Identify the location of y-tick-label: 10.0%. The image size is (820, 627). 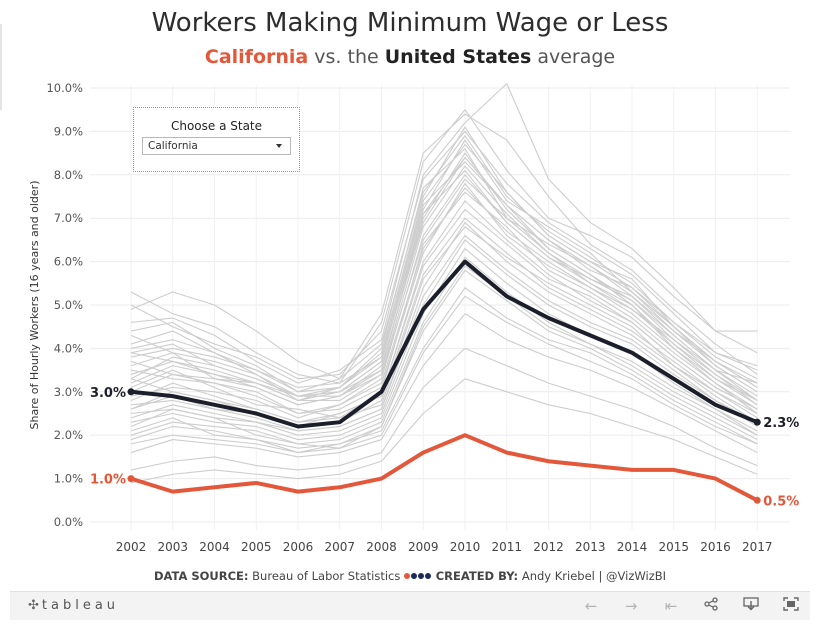
(64, 88).